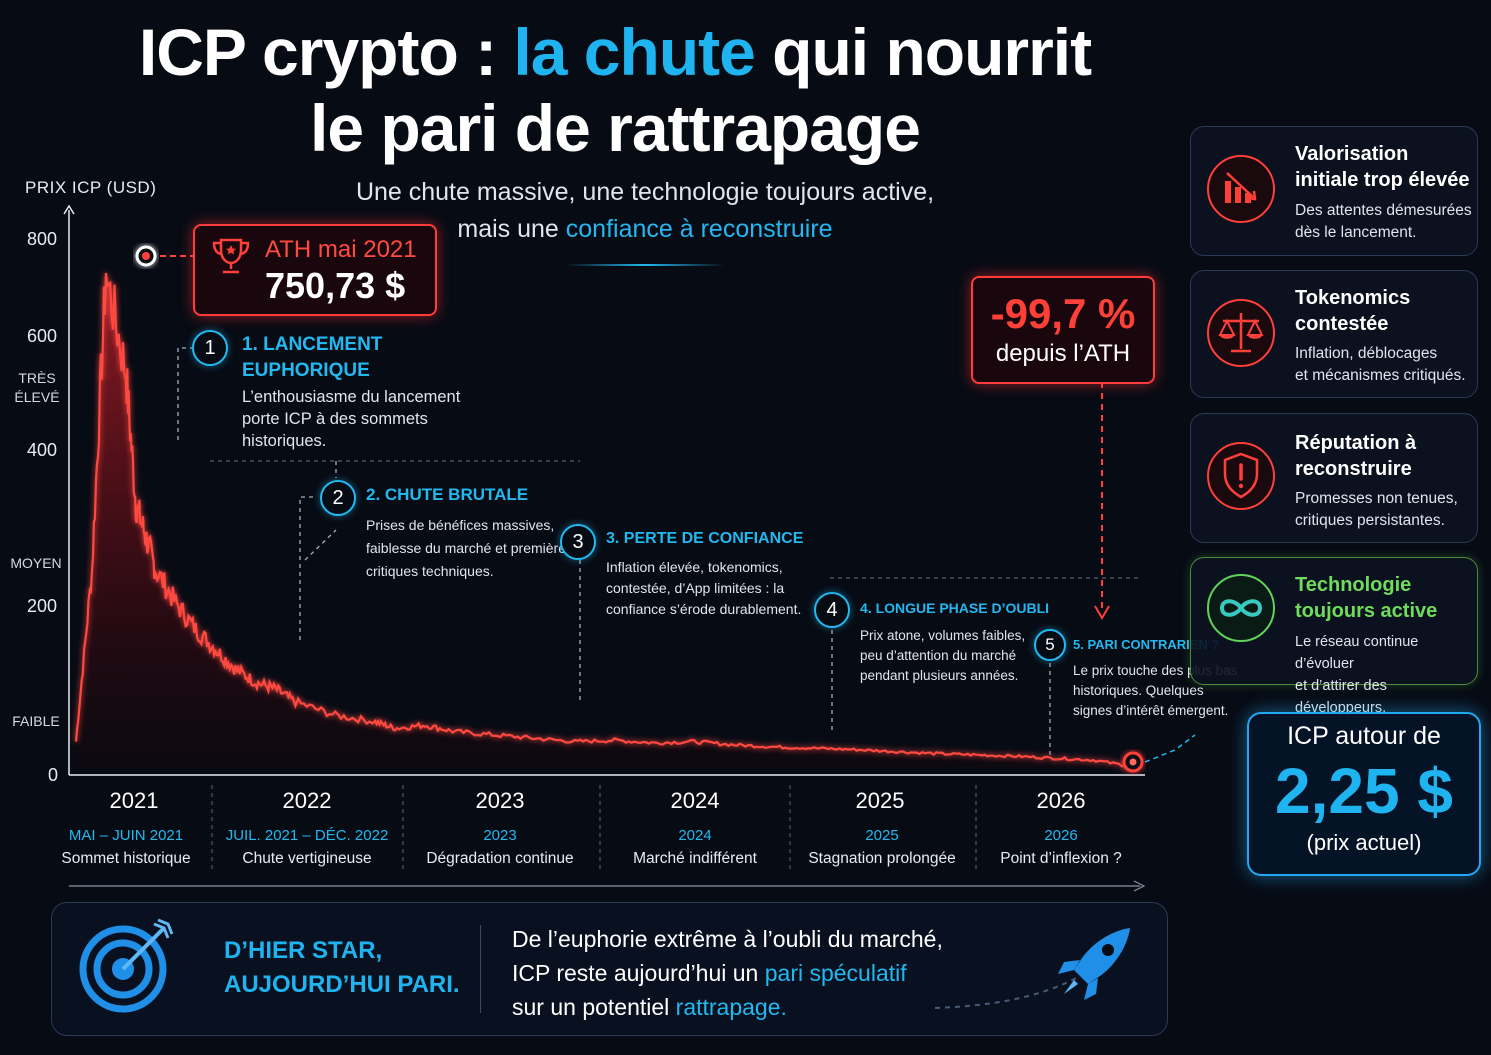 The image size is (1491, 1055). What do you see at coordinates (210, 348) in the screenshot?
I see `phase-1-number: 1` at bounding box center [210, 348].